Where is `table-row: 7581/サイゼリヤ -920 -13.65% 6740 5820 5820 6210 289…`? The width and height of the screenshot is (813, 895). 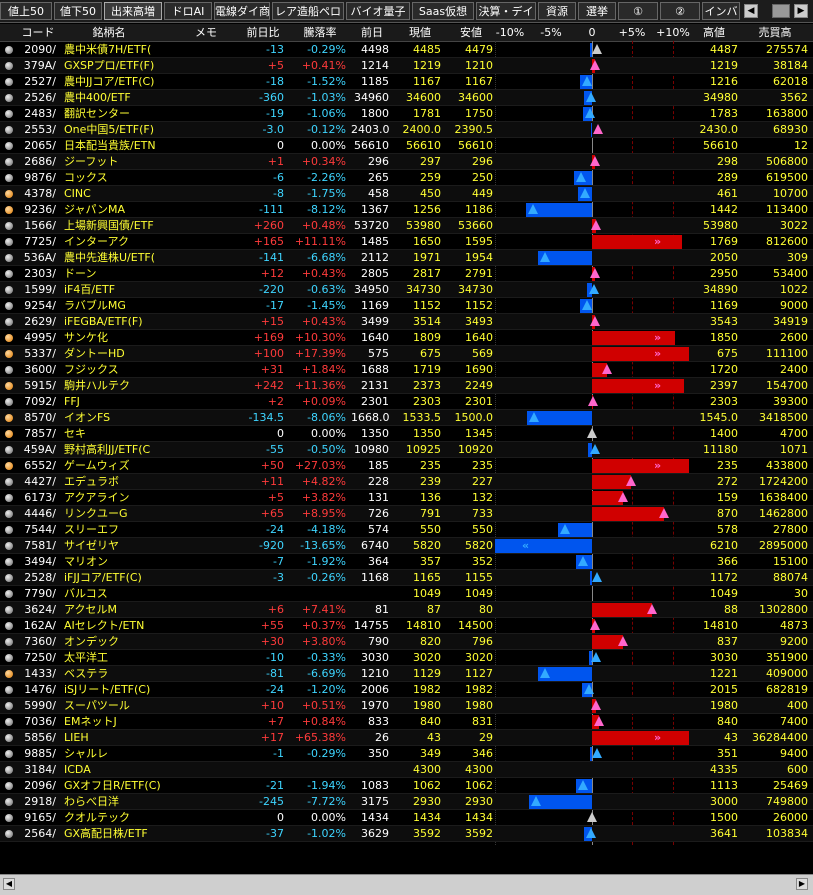
table-row: 7581/サイゼリヤ -920 -13.65% 6740 5820 5820 6210 289… is located at coordinates (406, 546).